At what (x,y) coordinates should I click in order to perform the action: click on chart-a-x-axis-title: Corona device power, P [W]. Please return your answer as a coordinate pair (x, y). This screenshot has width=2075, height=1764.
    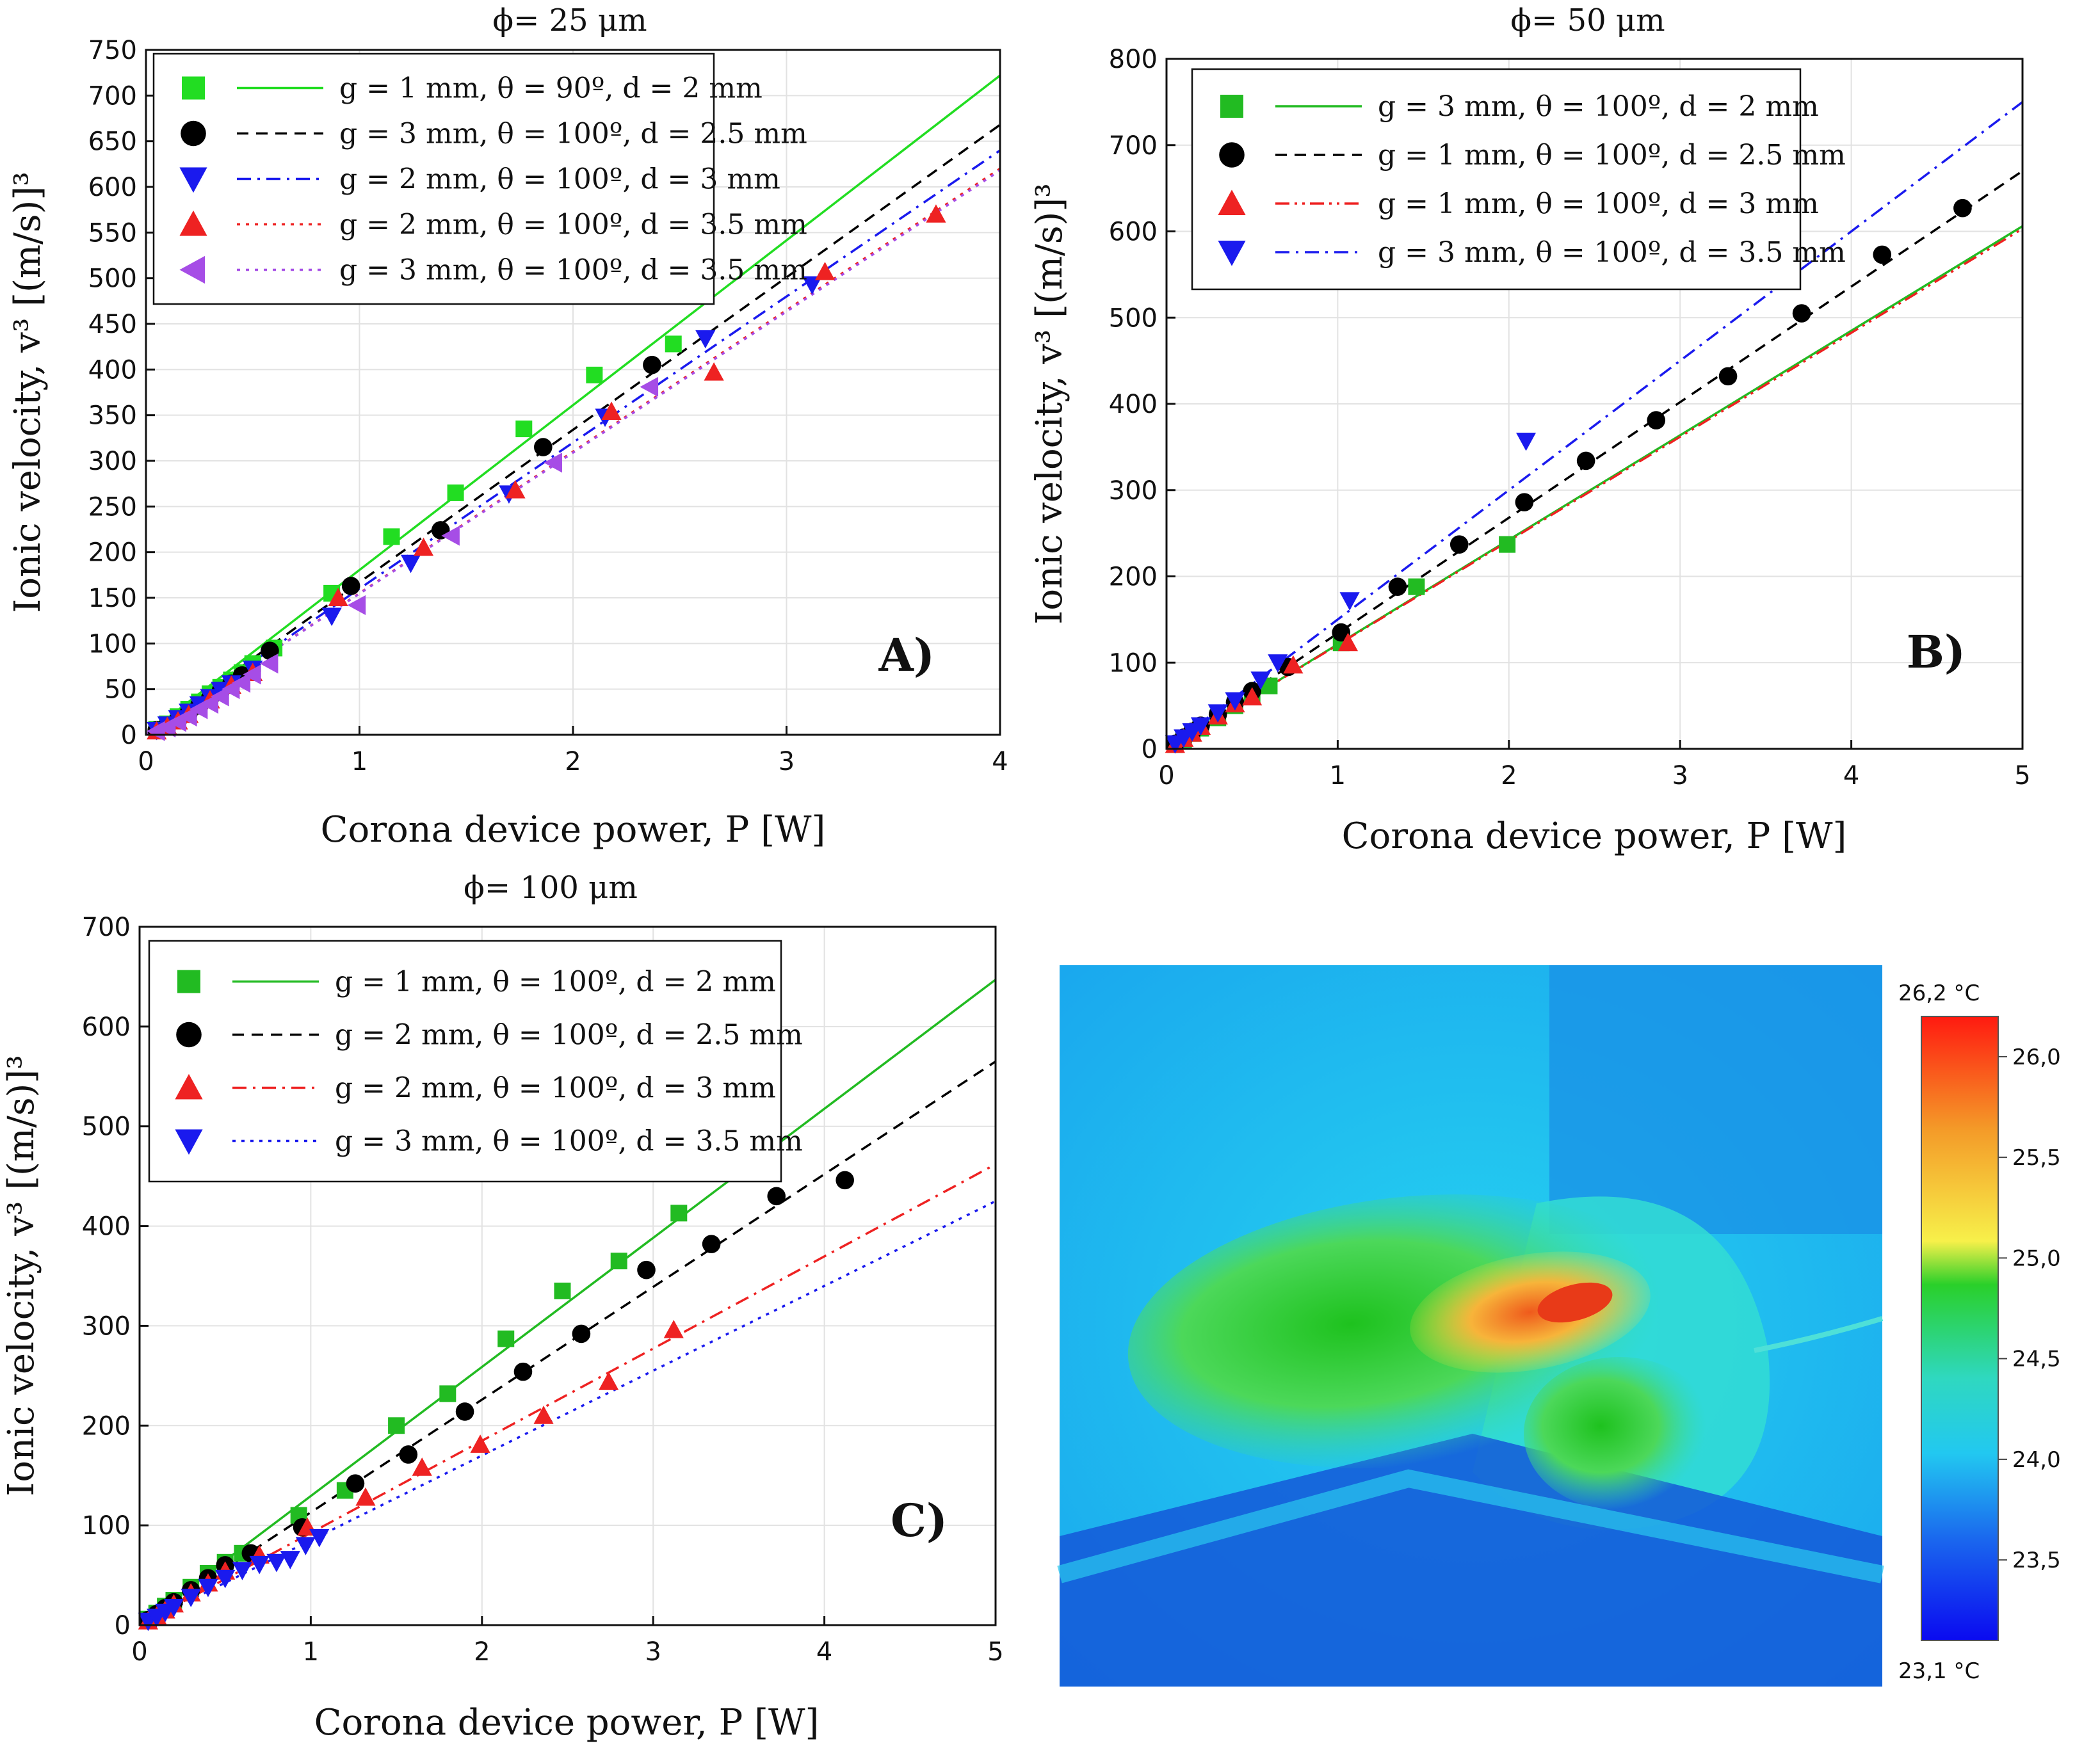
    Looking at the image, I should click on (573, 830).